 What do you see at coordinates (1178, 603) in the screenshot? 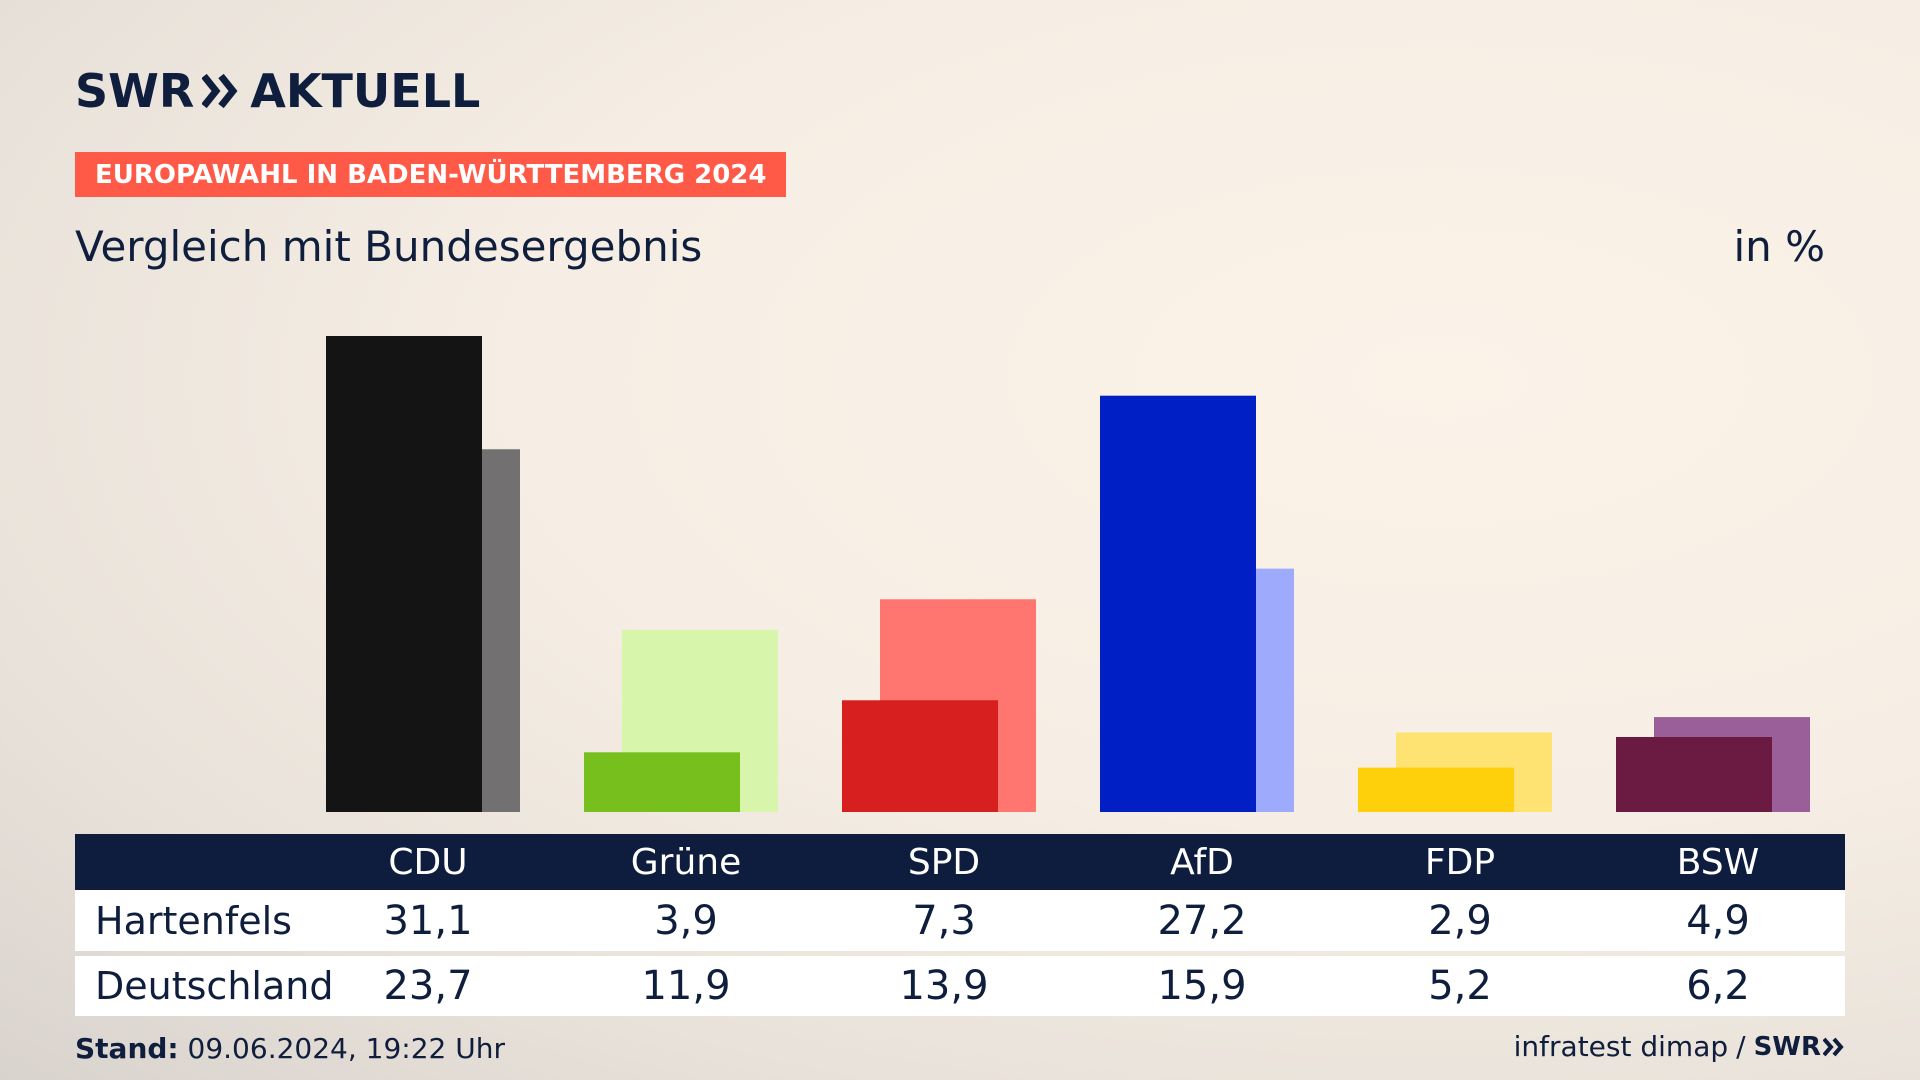
I see `bar-hartenfels-afd` at bounding box center [1178, 603].